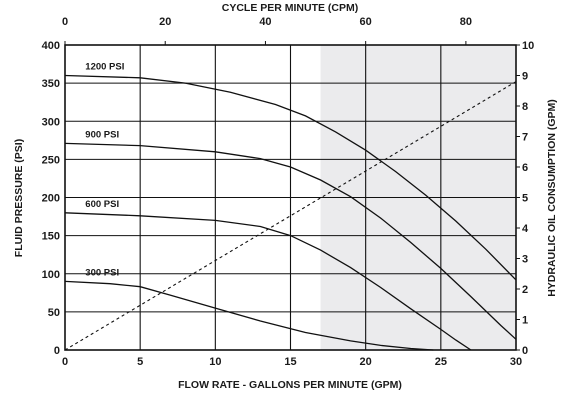 The image size is (565, 394). I want to click on y-tick-label: 50, so click(54, 313).